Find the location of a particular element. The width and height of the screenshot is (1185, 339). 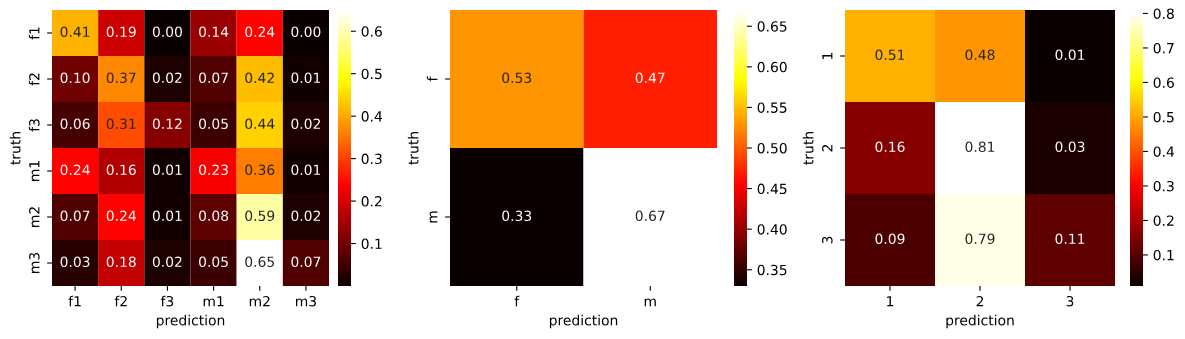

y-tick-label: f3 is located at coordinates (34, 125).